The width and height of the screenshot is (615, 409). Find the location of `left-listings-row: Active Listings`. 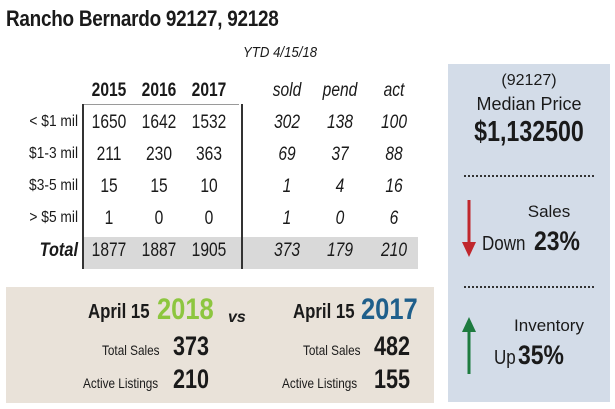

left-listings-row: Active Listings is located at coordinates (127, 384).